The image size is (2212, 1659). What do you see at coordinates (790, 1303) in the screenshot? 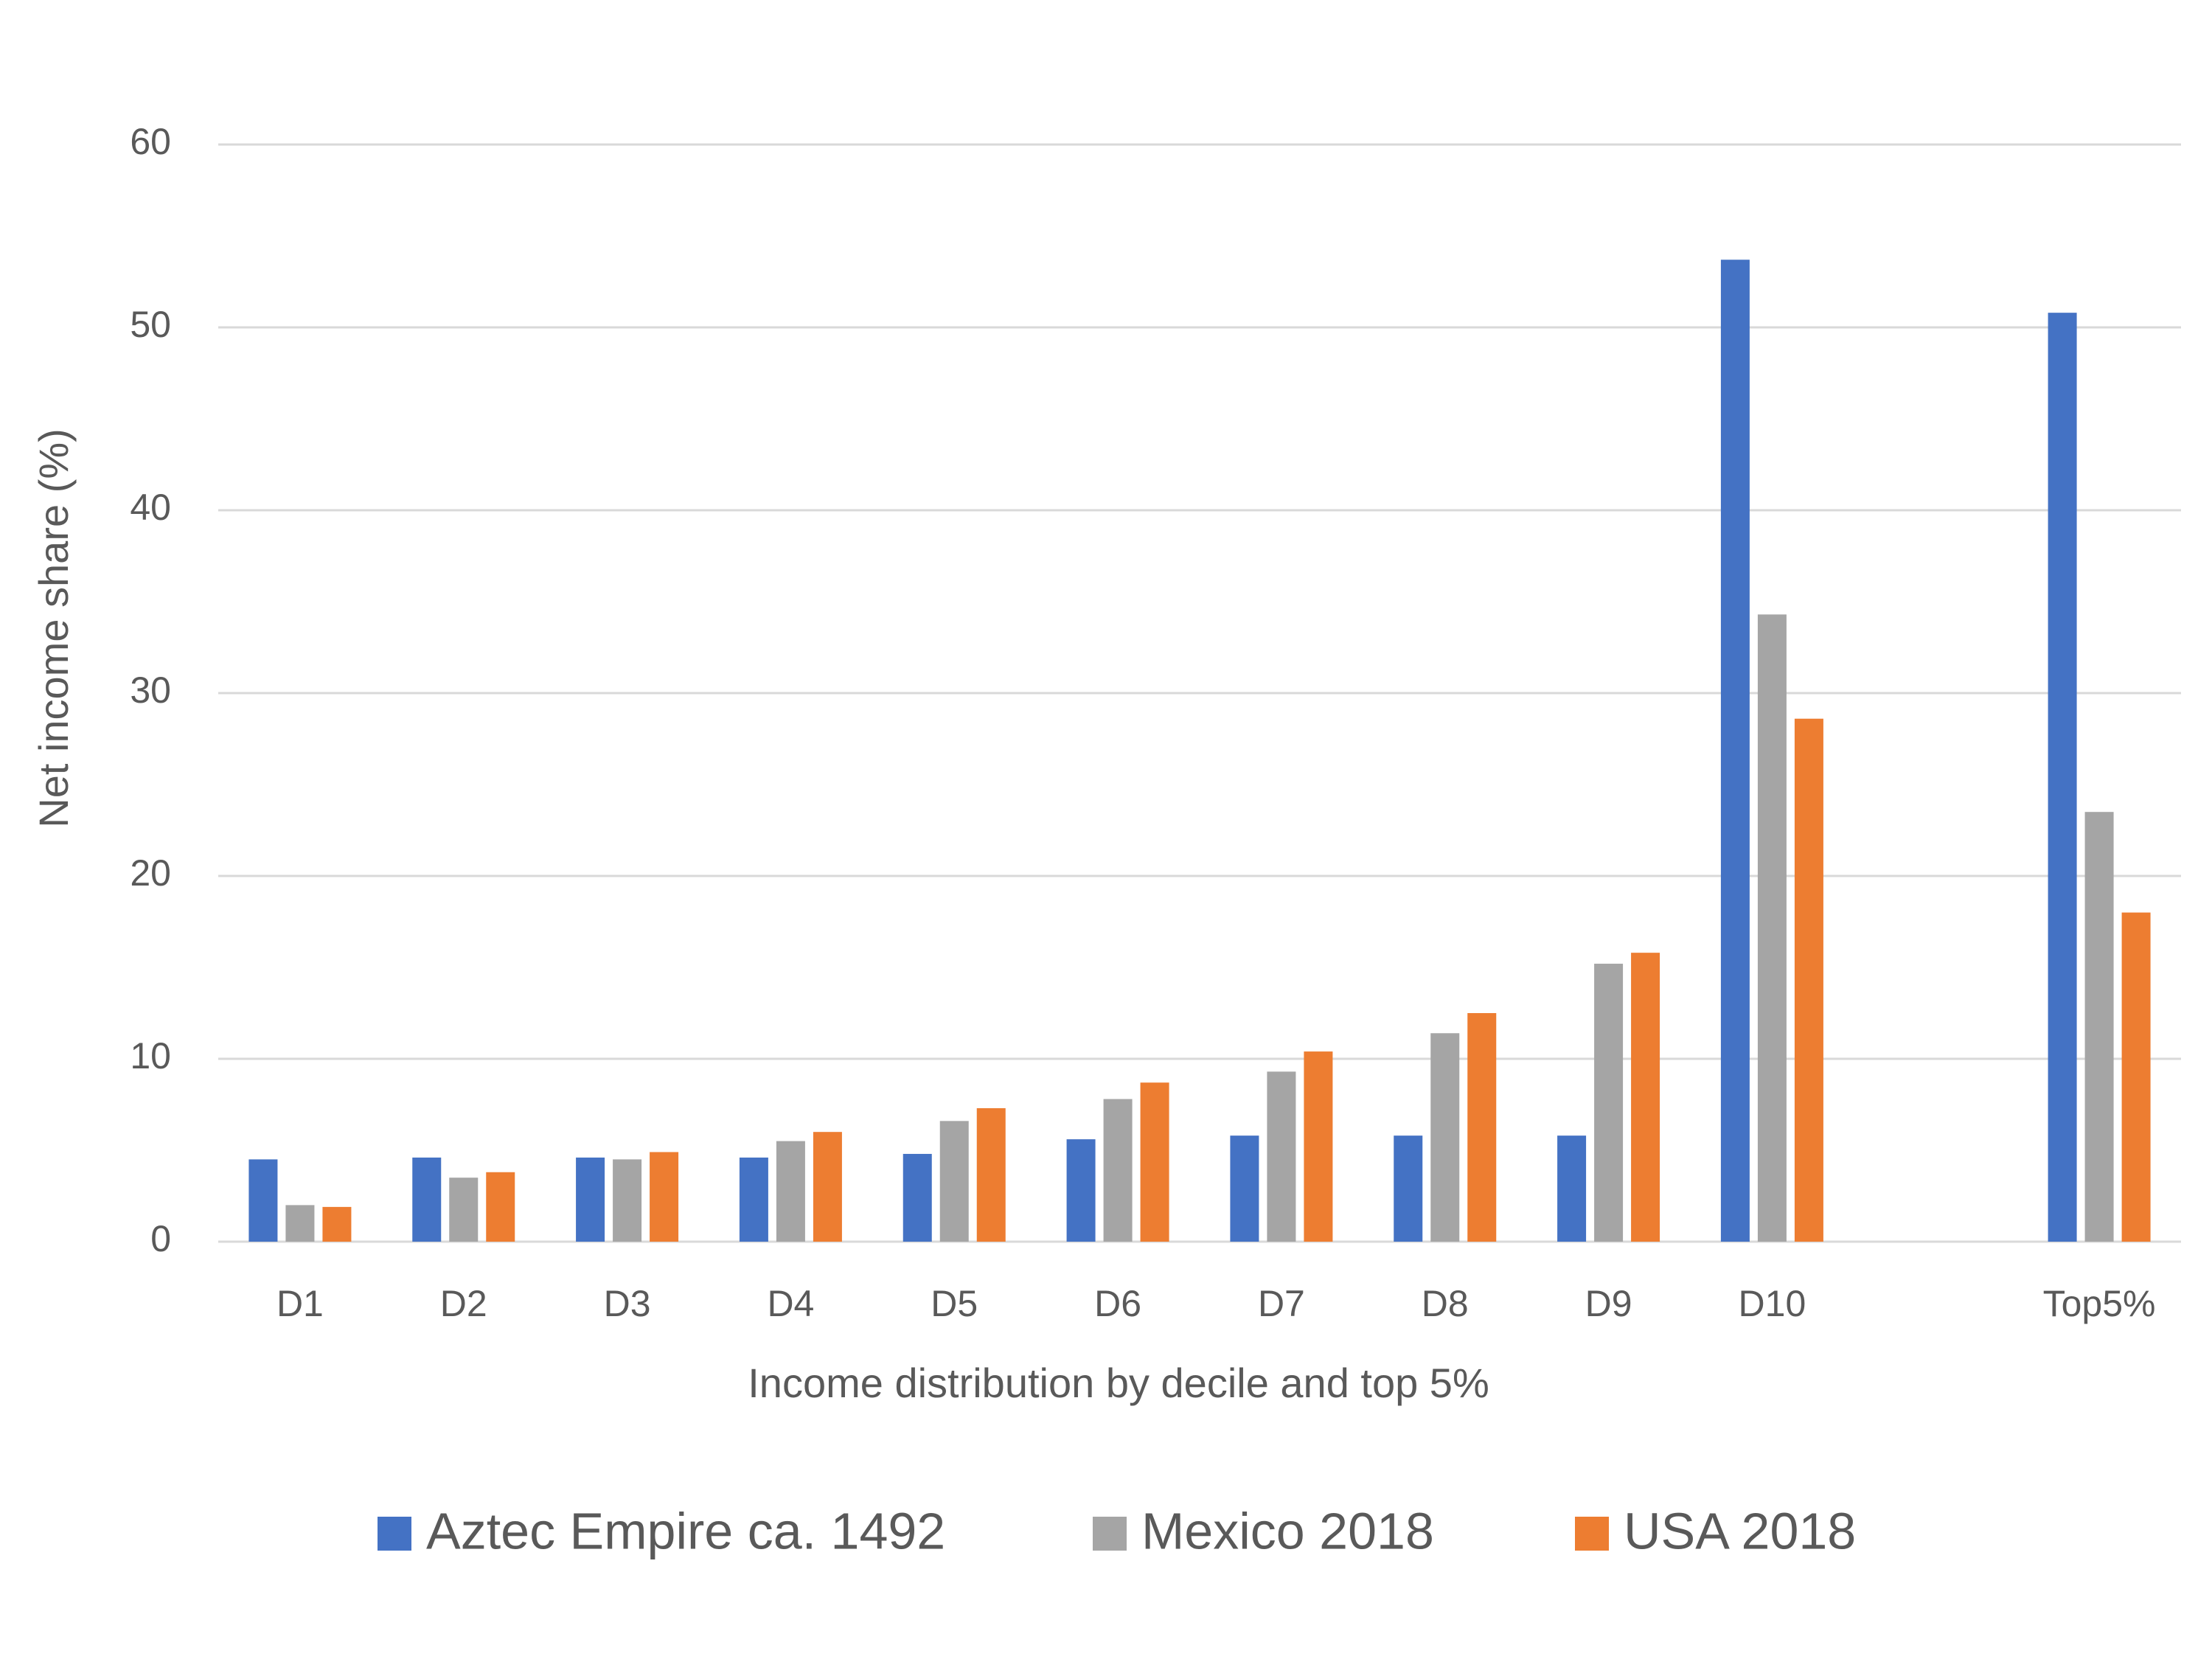
I see `x-tick-label: D4` at bounding box center [790, 1303].